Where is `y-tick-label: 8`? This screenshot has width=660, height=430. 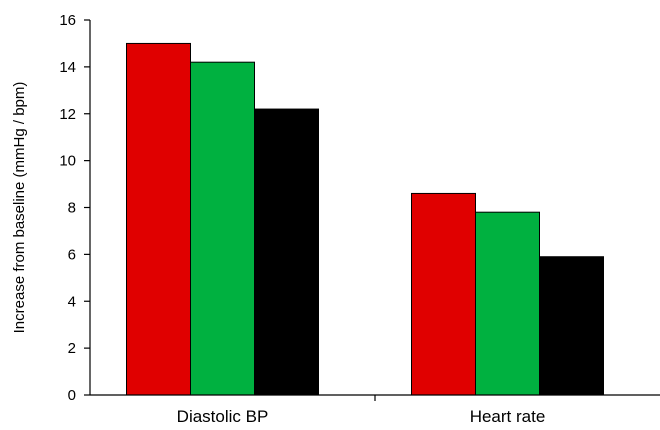 y-tick-label: 8 is located at coordinates (72, 208).